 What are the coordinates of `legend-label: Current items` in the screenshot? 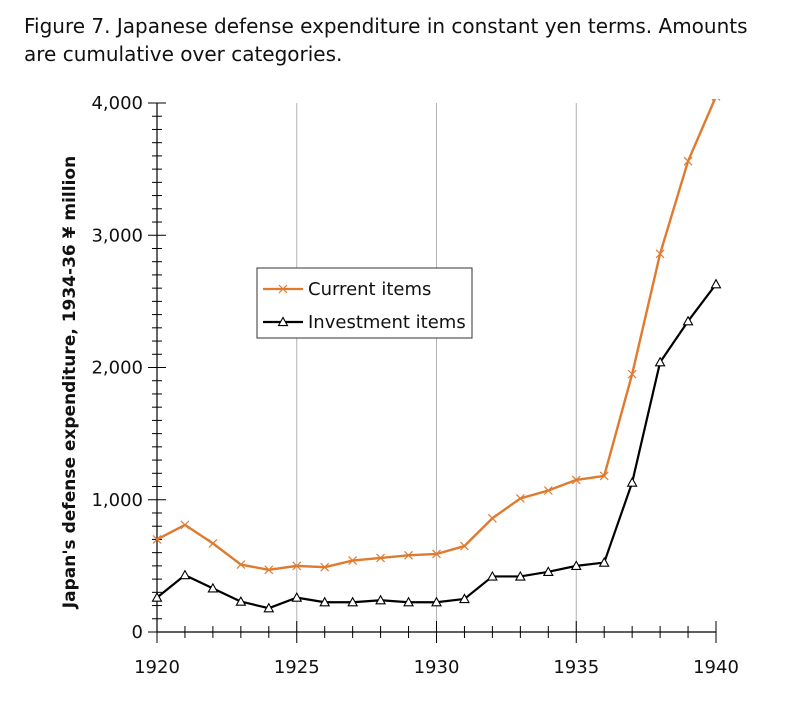 It's located at (369, 289).